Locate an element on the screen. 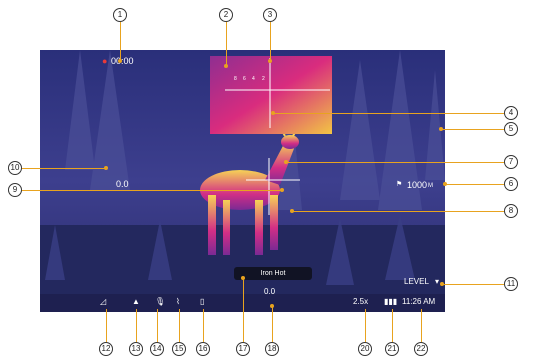  elevation-value: 0.0 is located at coordinates (122, 184).